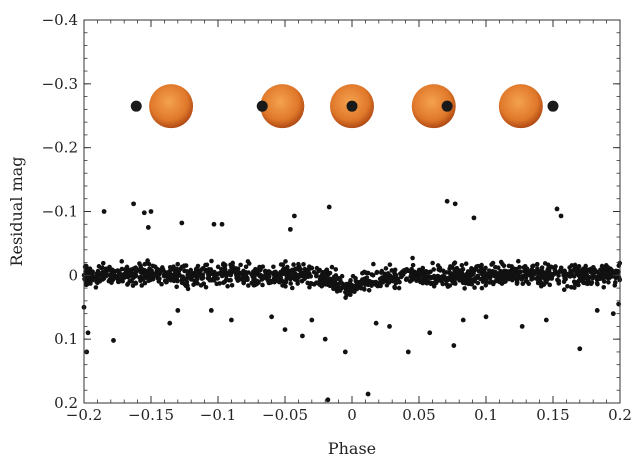 The width and height of the screenshot is (632, 462). Describe the element at coordinates (60, 148) in the screenshot. I see `y-tick-label: −0.2` at that location.